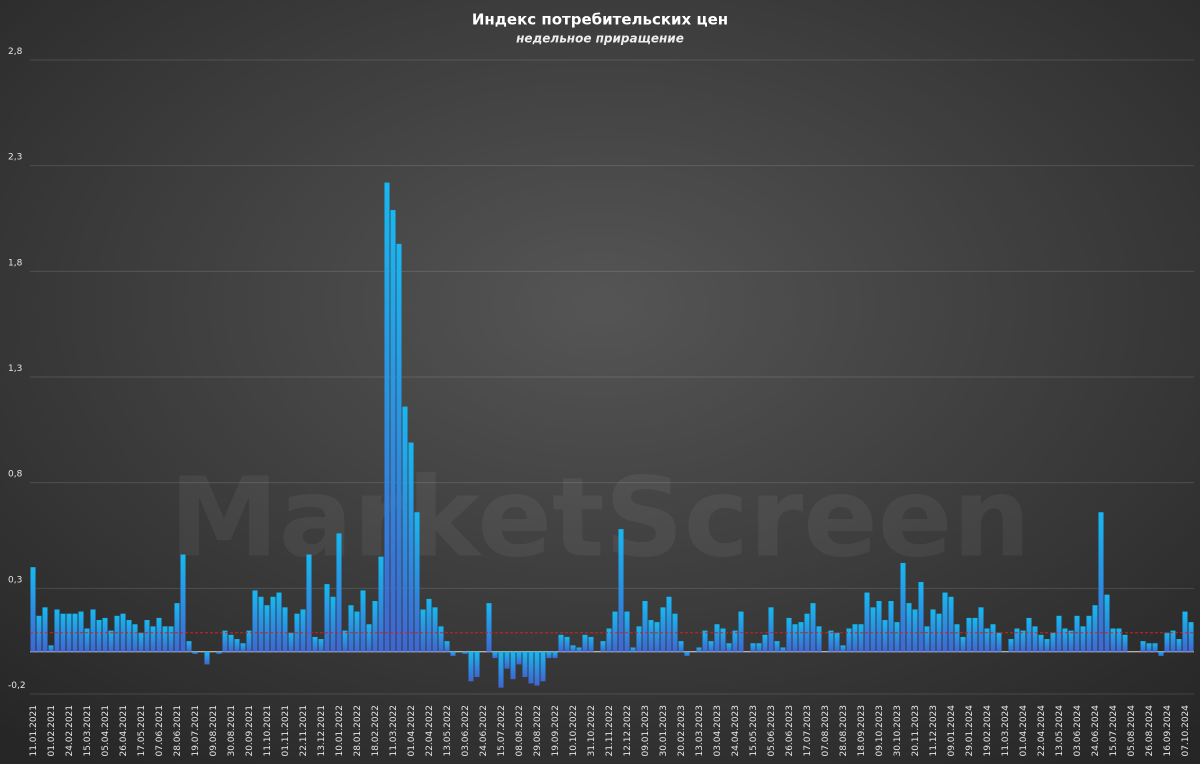  What do you see at coordinates (574, 731) in the screenshot?
I see `x-tick-label: 10.10.2022` at bounding box center [574, 731].